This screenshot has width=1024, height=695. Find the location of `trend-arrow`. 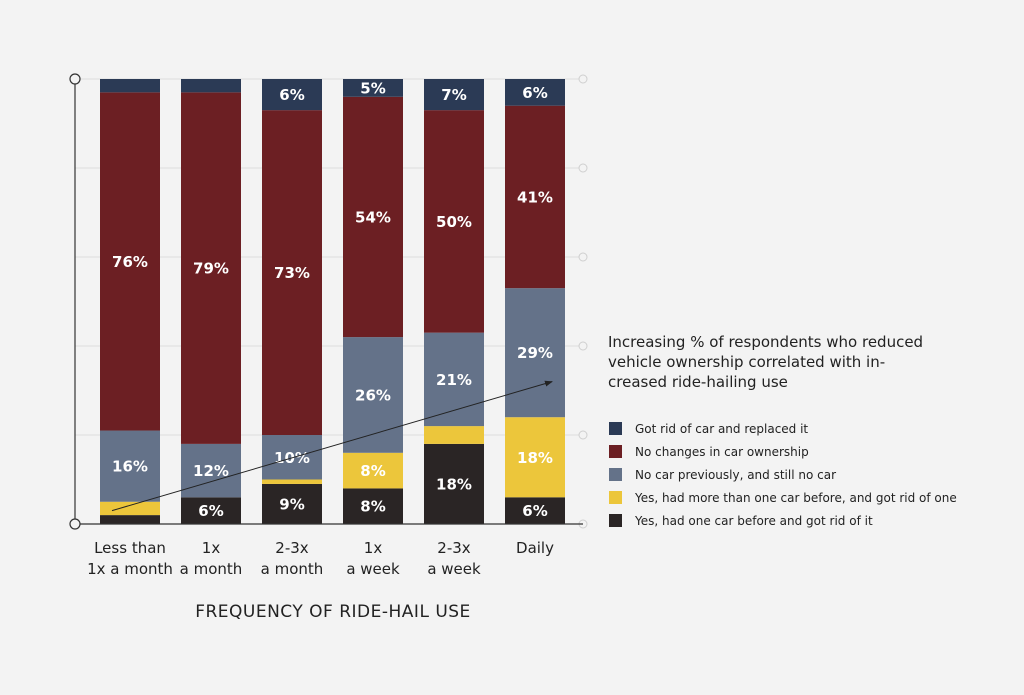

trend-arrow is located at coordinates (332, 446).